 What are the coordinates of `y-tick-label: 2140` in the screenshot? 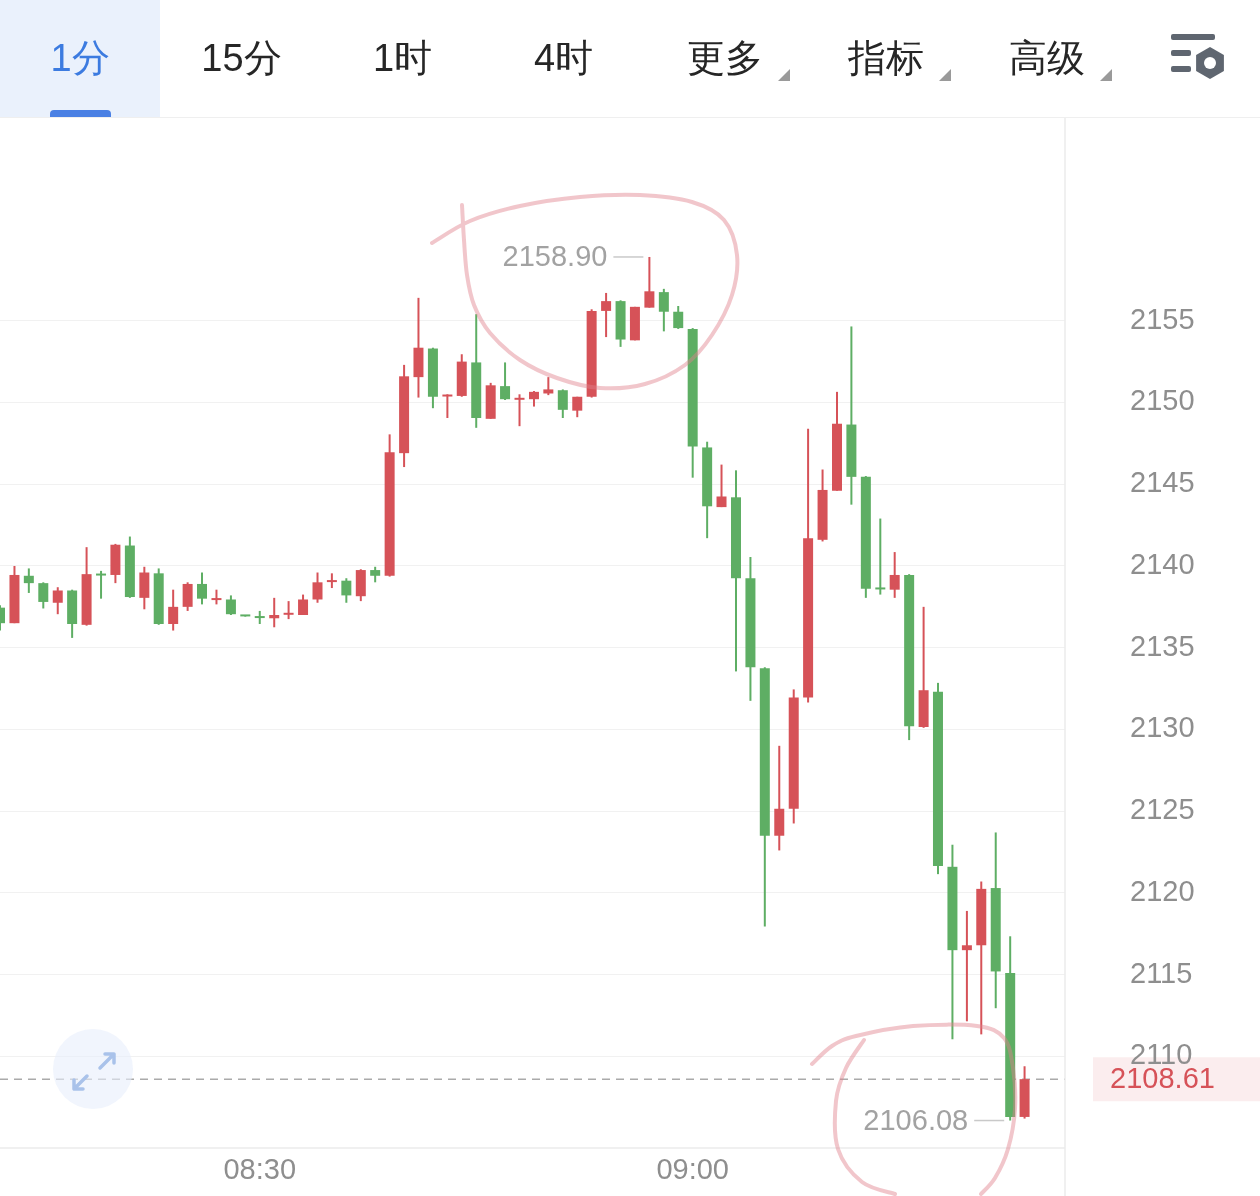 It's located at (1162, 563).